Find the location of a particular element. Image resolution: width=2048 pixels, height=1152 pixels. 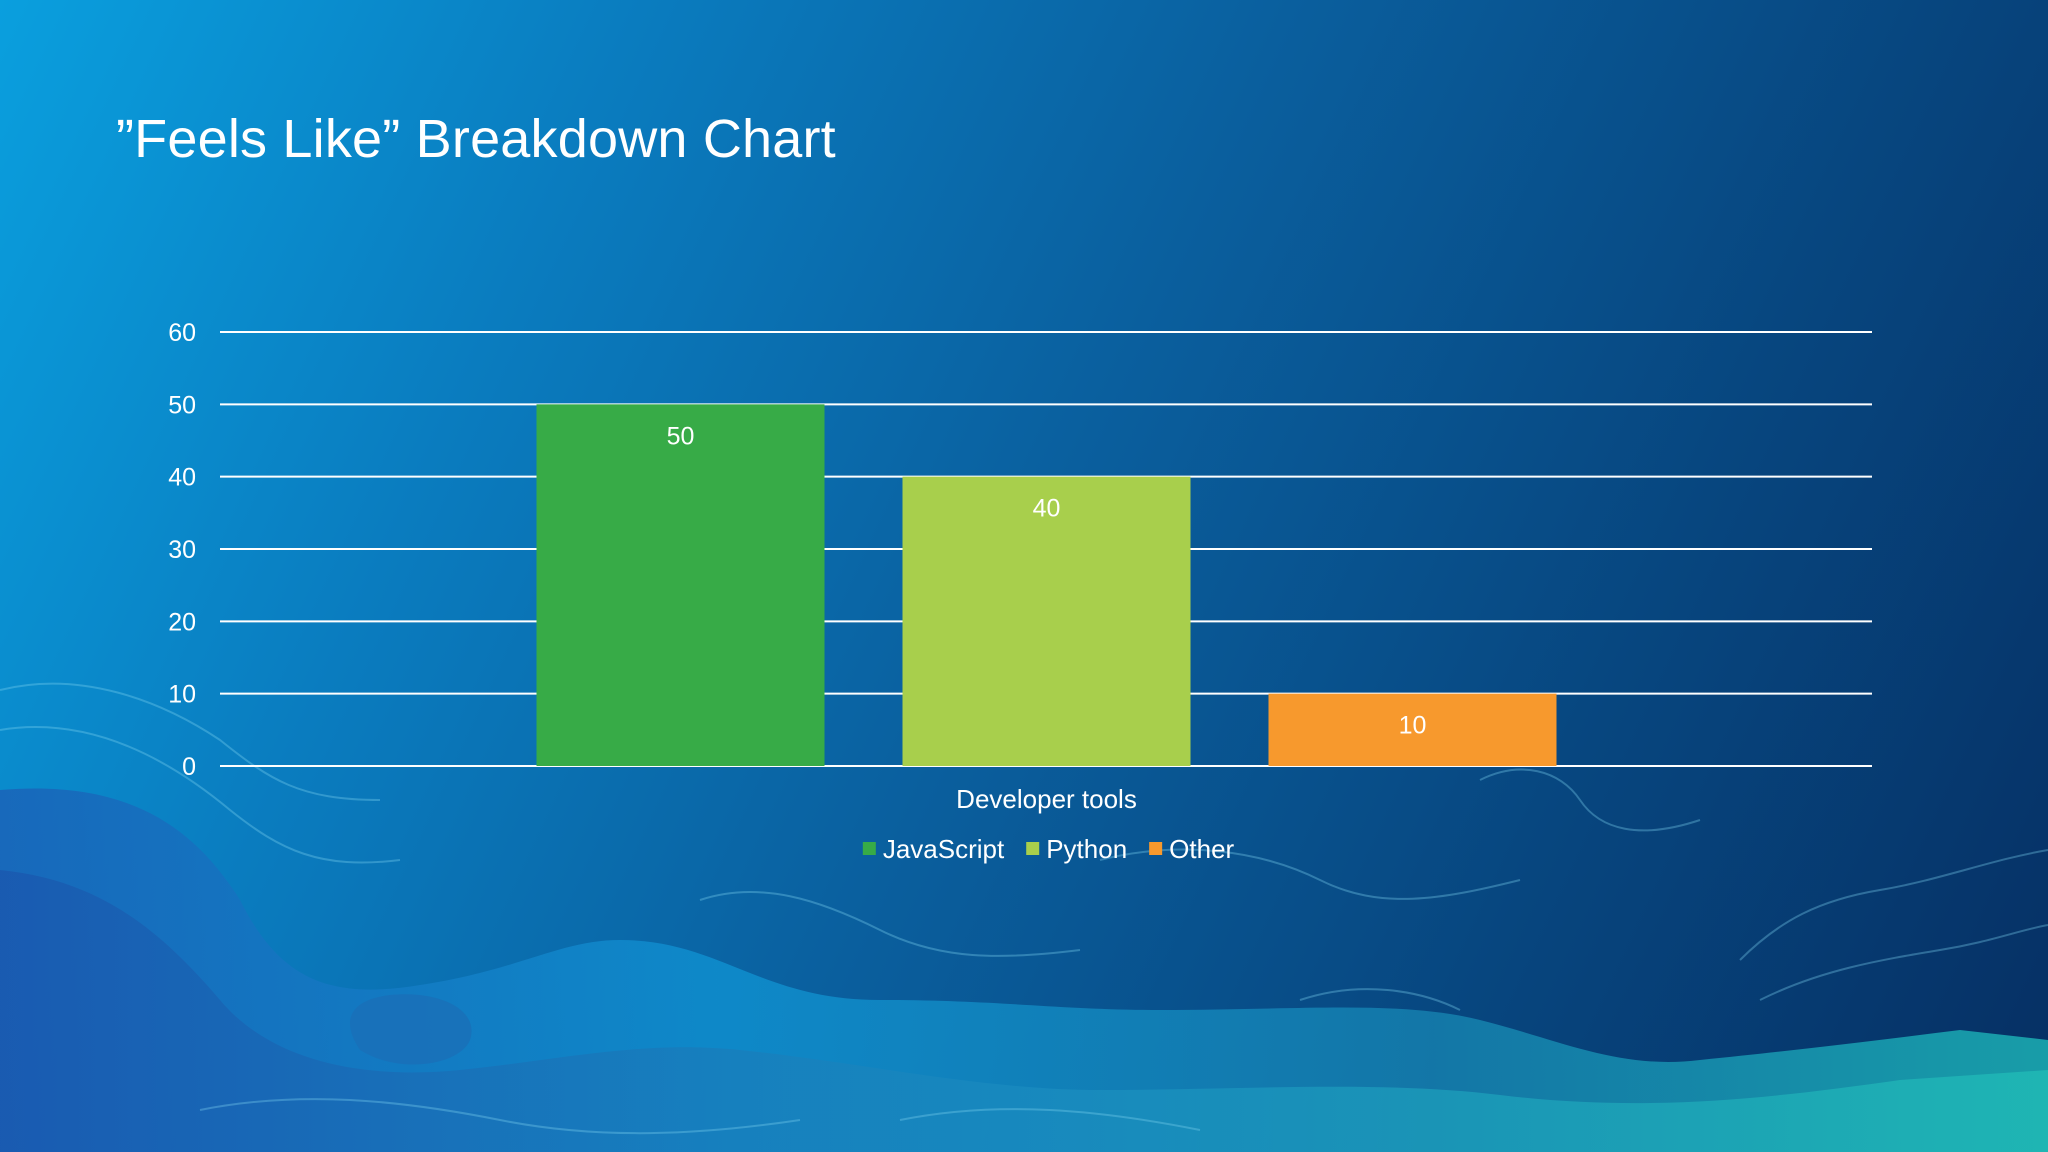

legend-item-javascript: JavaScript is located at coordinates (933, 849).